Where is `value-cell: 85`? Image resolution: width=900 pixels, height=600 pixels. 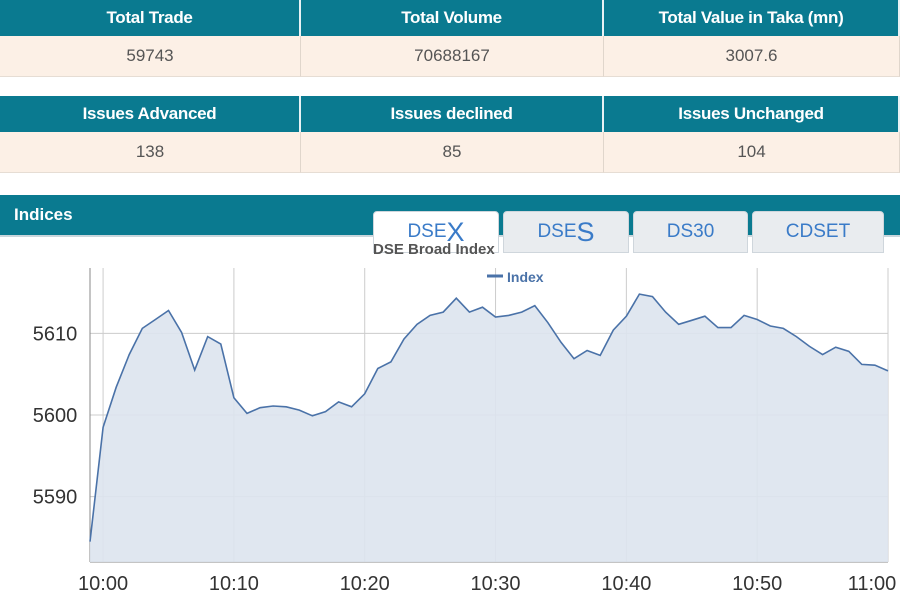
value-cell: 85 is located at coordinates (452, 152).